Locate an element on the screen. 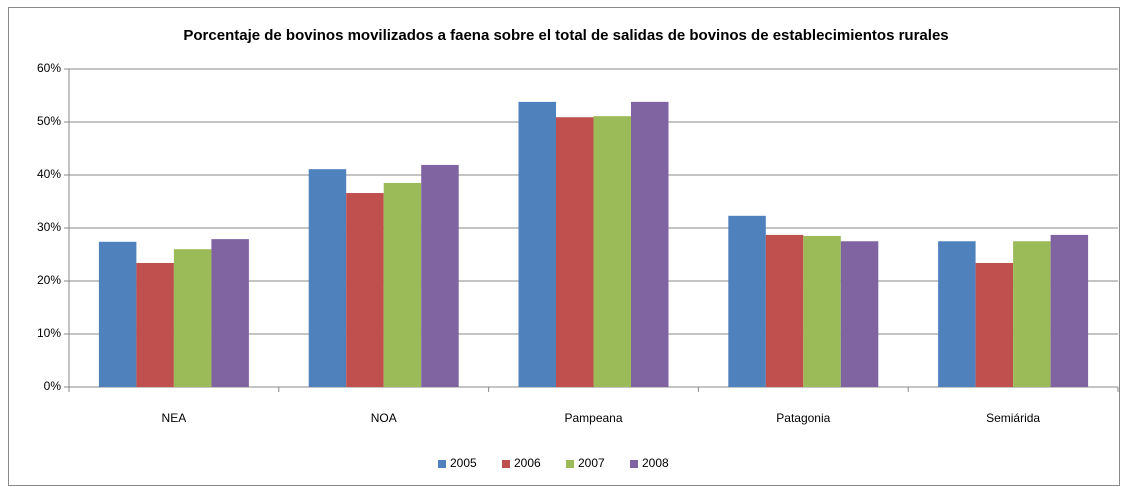  y-tick-label: 30% is located at coordinates (49, 227).